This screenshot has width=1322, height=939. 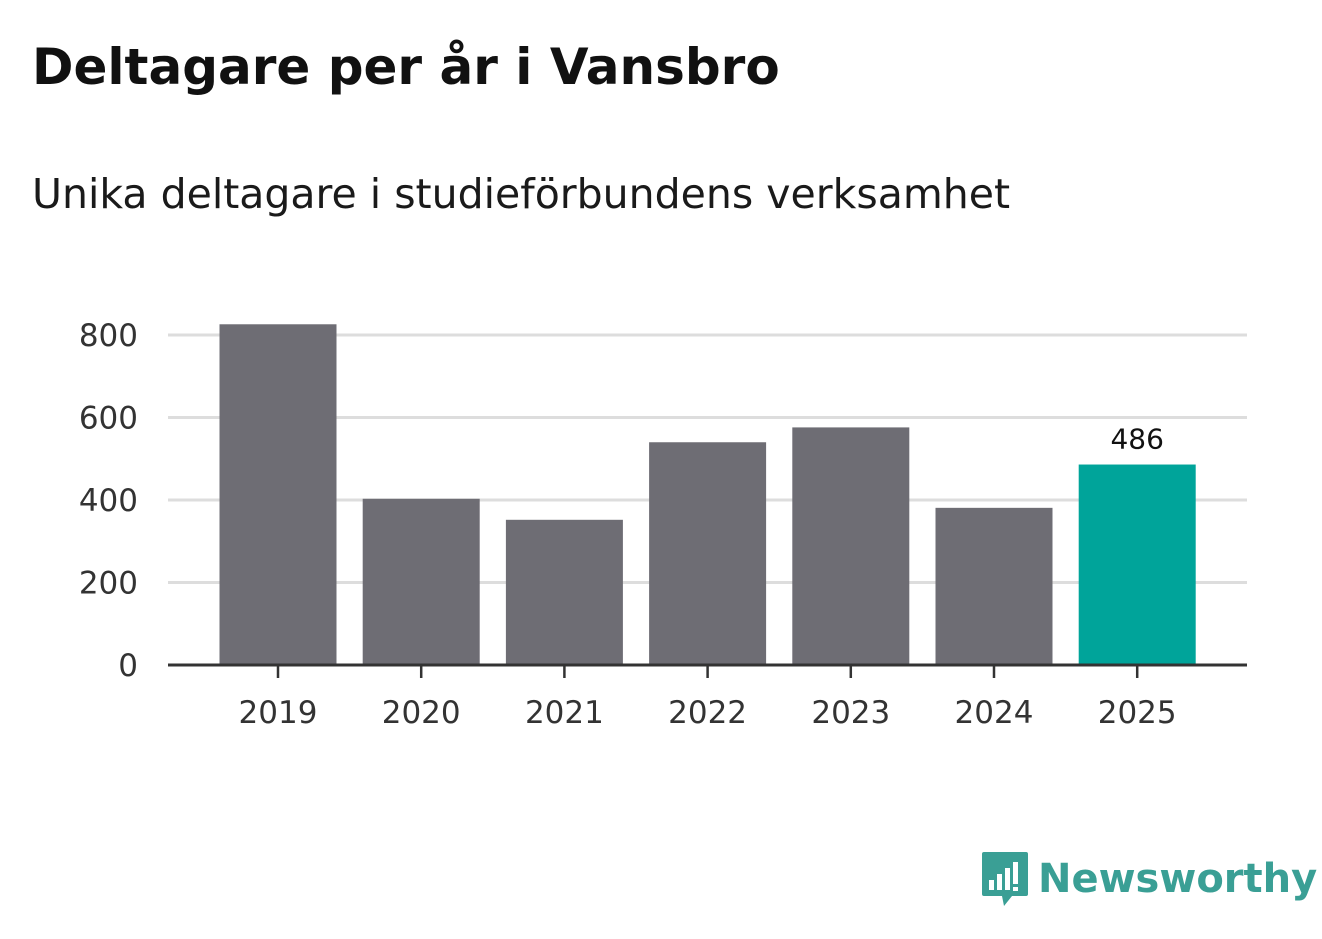 I want to click on bar-2021, so click(x=564, y=592).